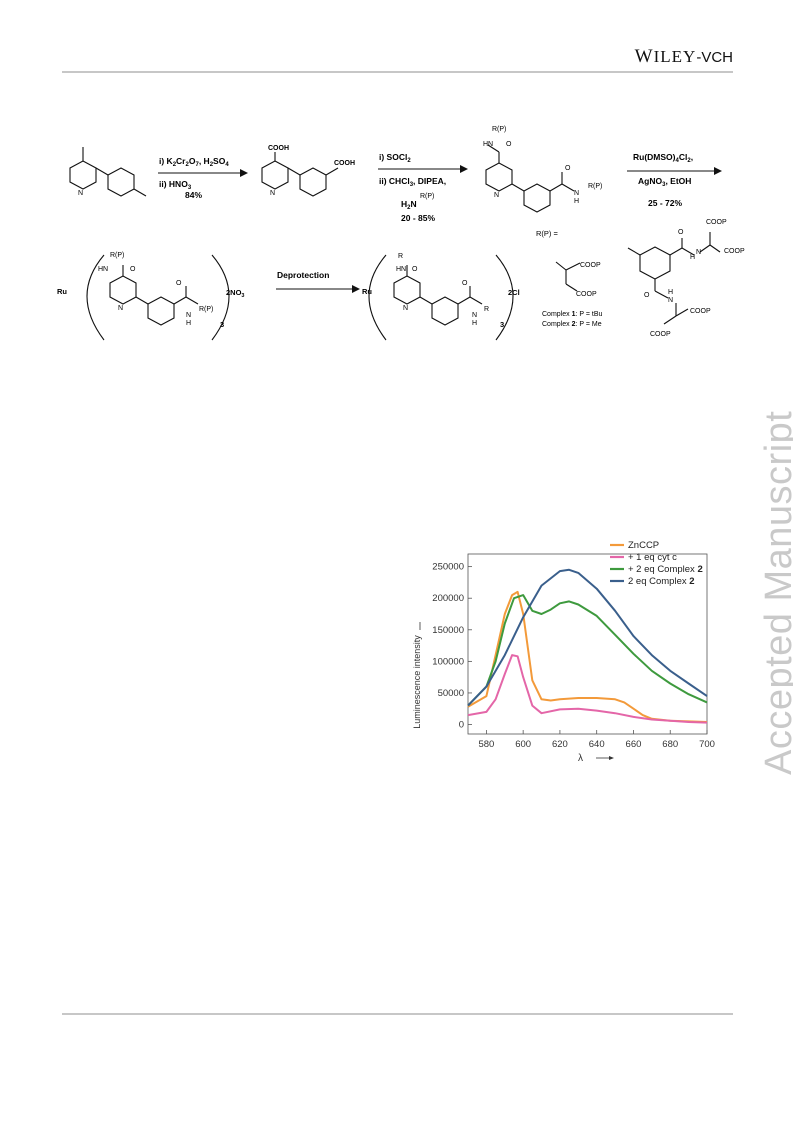 The image size is (793, 1121). Describe the element at coordinates (451, 693) in the screenshot. I see `y-tick-label: 50000` at that location.